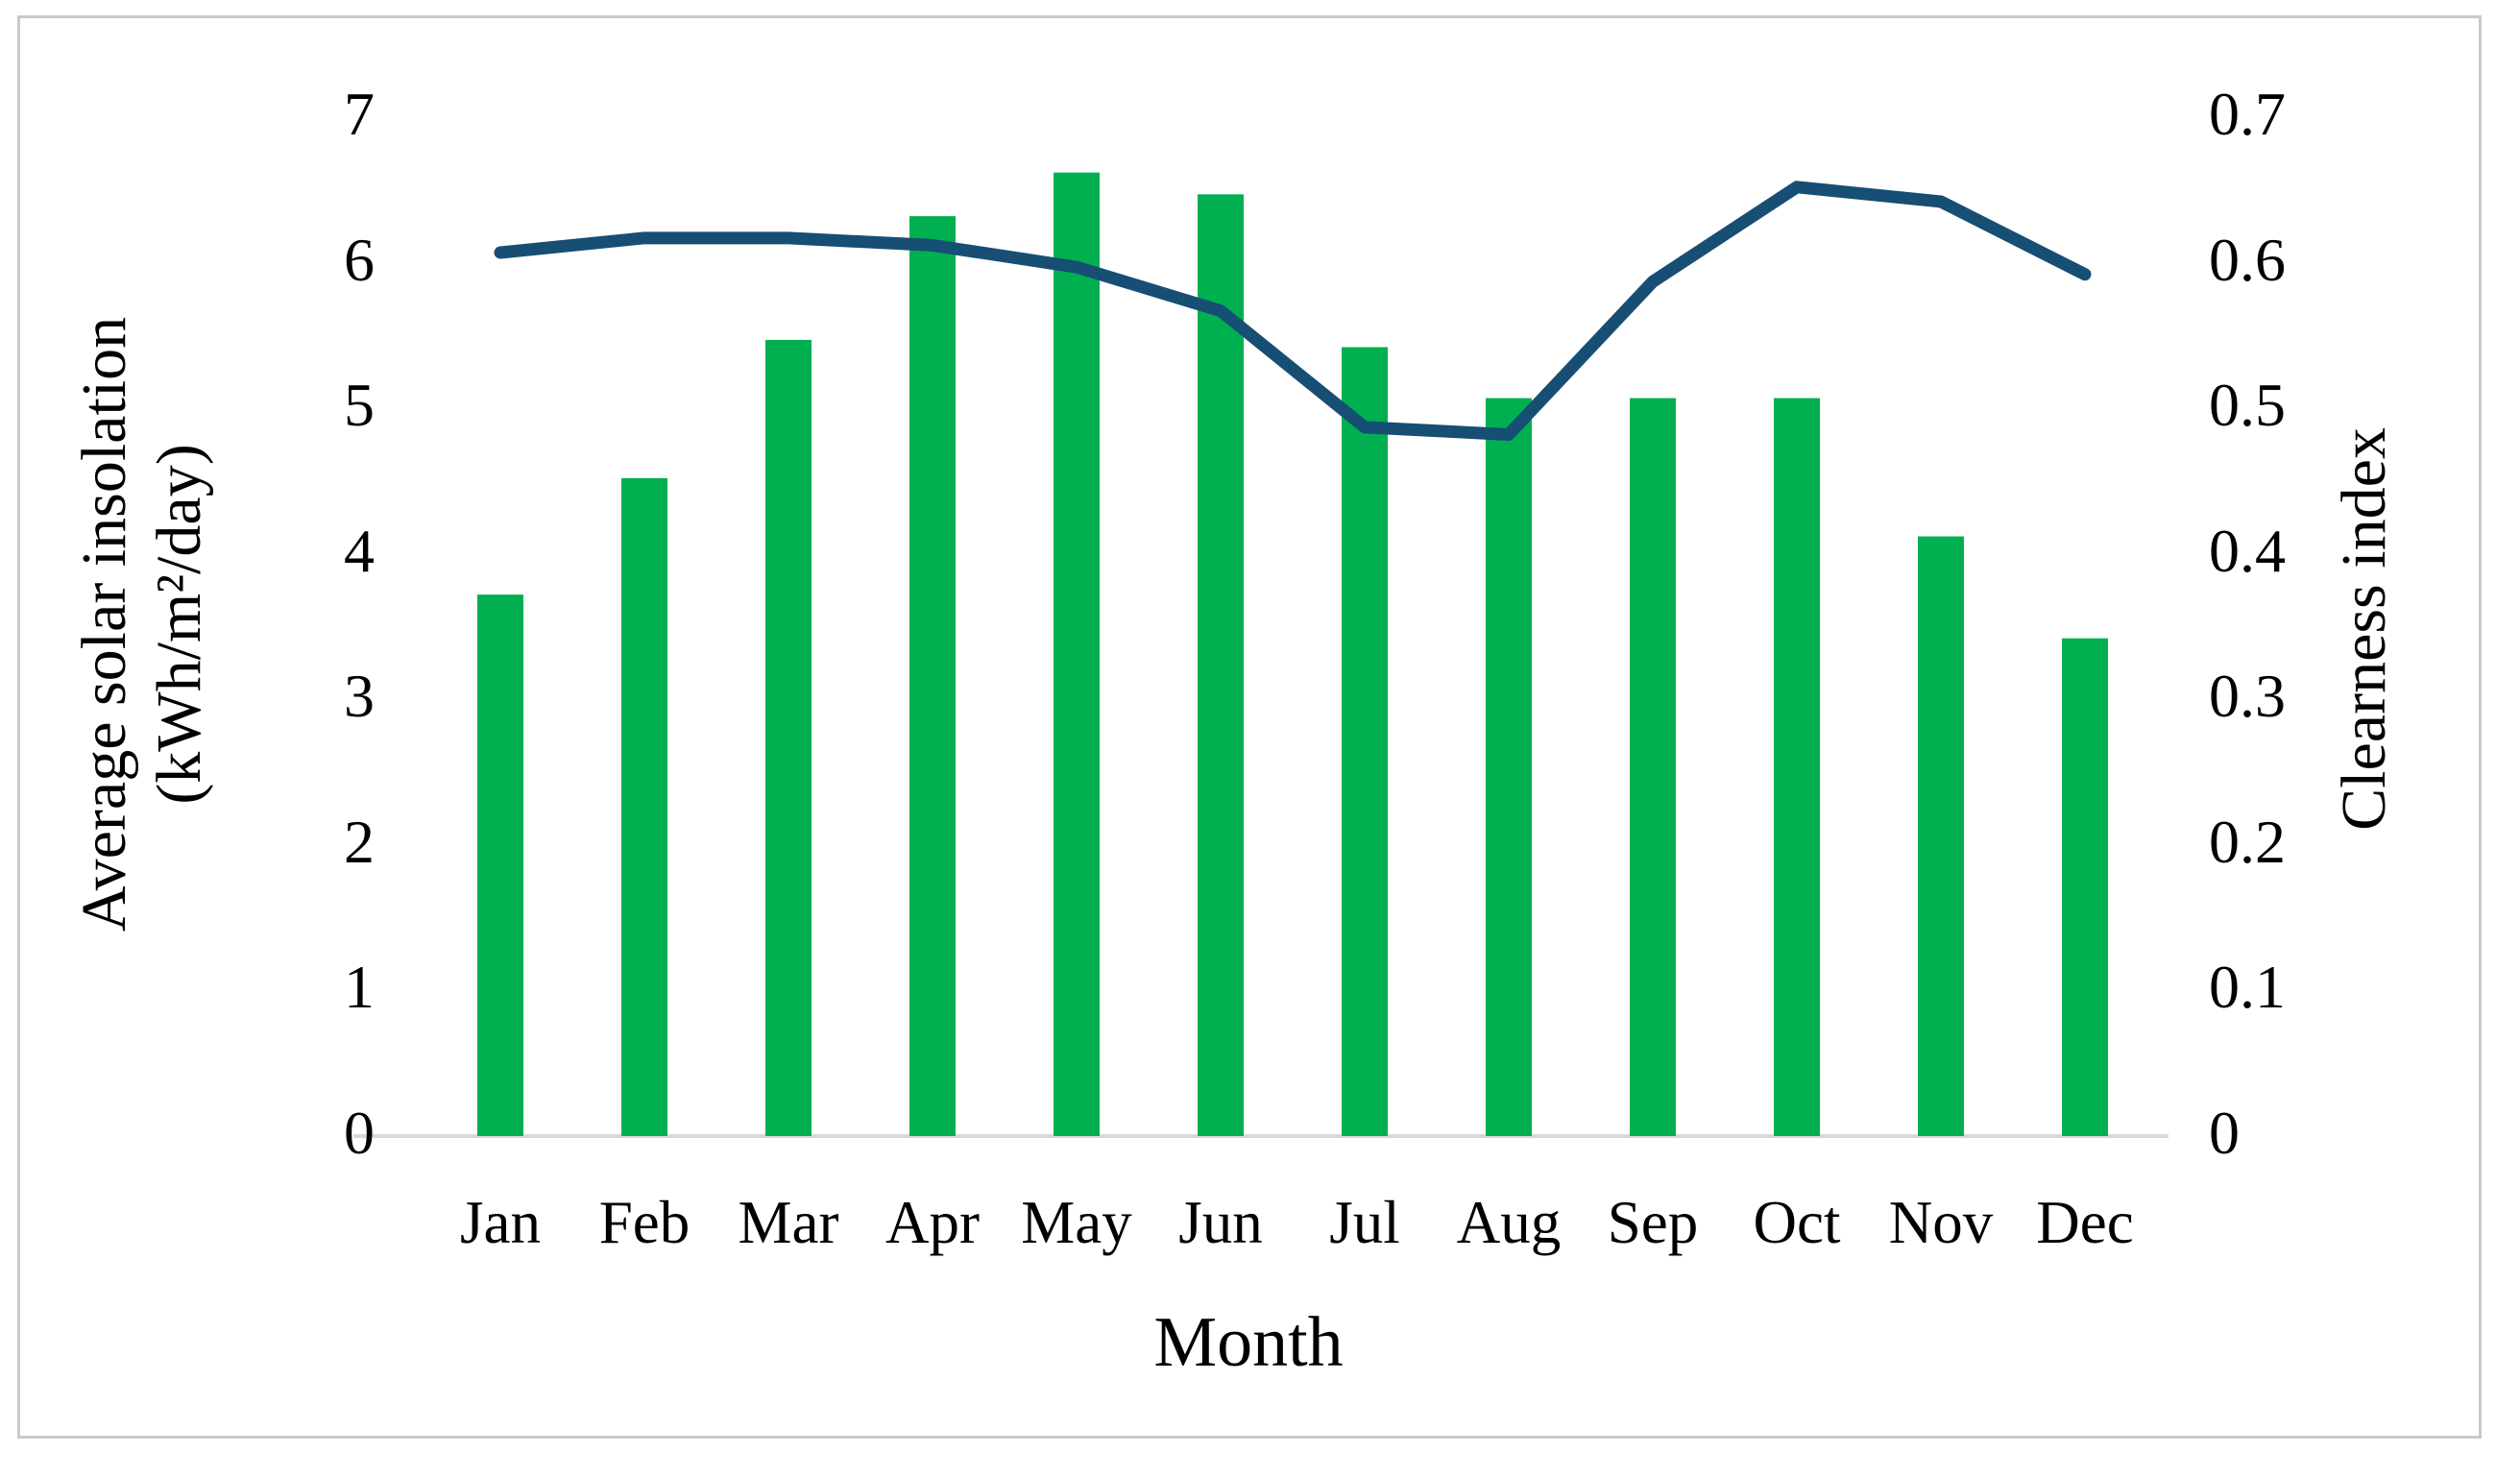  What do you see at coordinates (1077, 654) in the screenshot?
I see `insolation-bar-may` at bounding box center [1077, 654].